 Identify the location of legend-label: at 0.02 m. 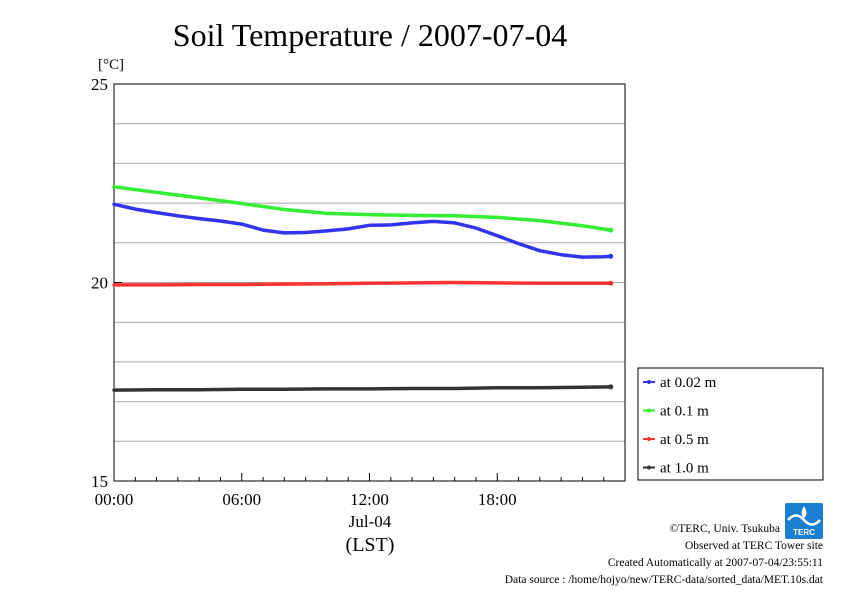
(688, 383).